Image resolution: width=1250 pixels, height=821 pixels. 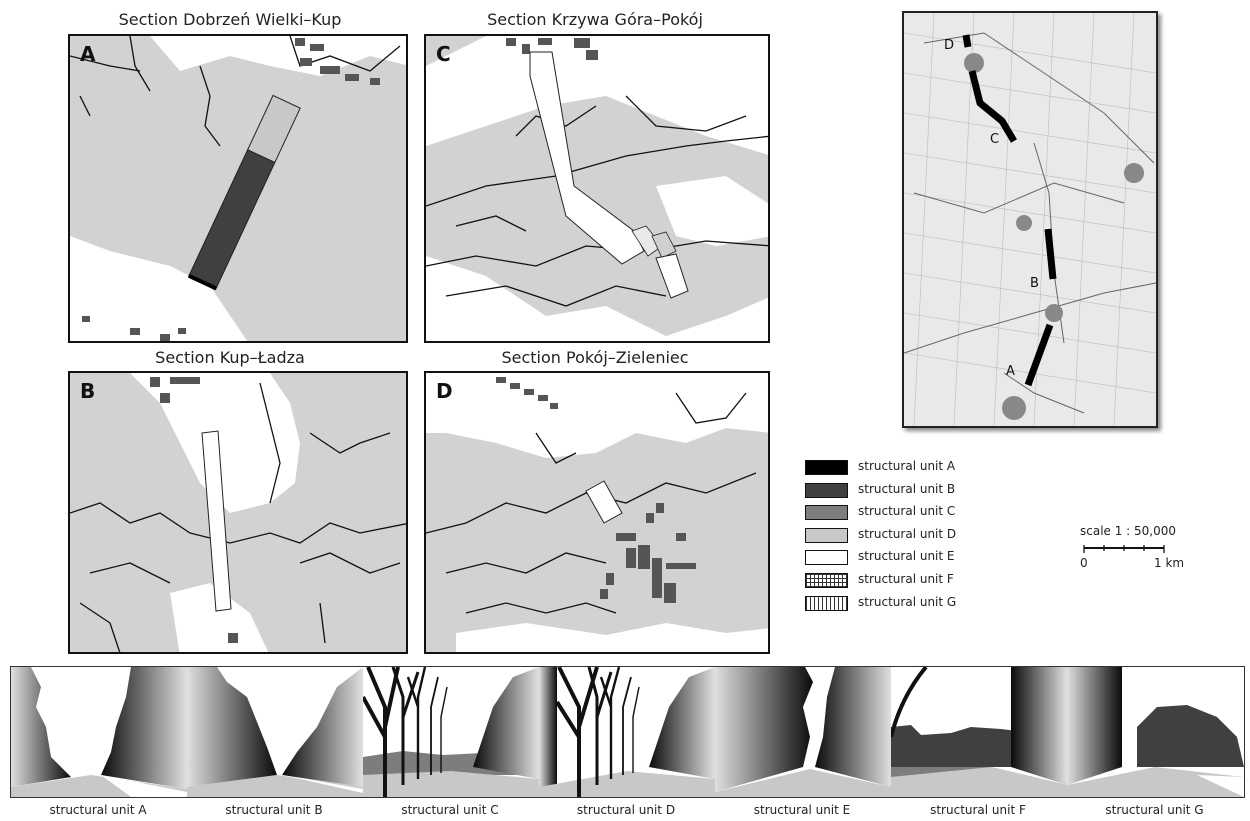 What do you see at coordinates (597, 512) in the screenshot?
I see `map-panel-d: D` at bounding box center [597, 512].